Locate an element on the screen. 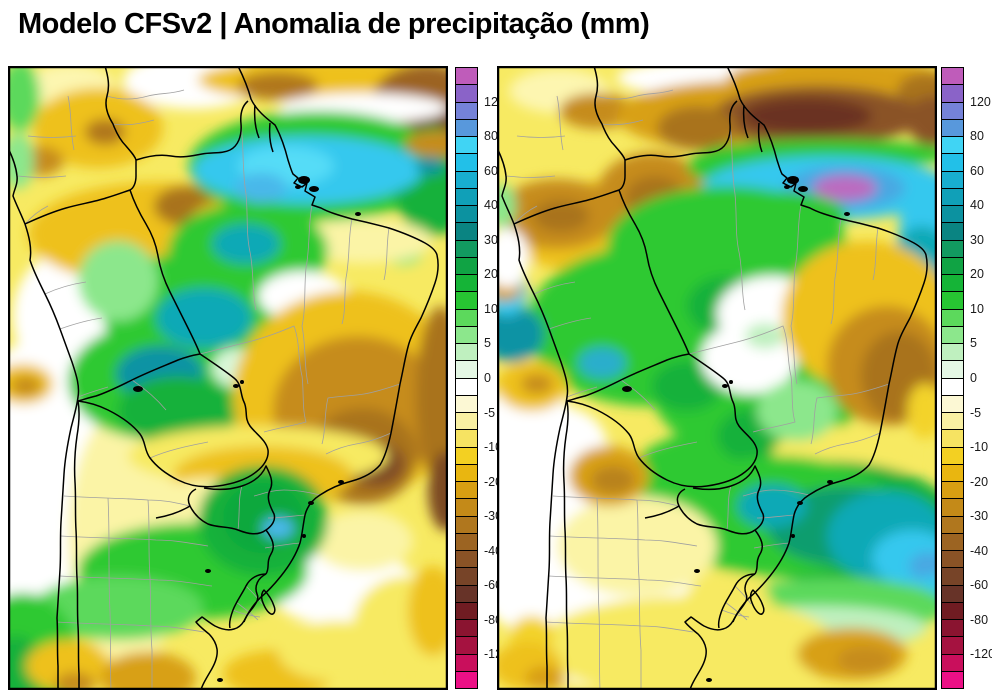 This screenshot has width=992, height=700. colorbar-tick-label: -40 is located at coordinates (979, 550).